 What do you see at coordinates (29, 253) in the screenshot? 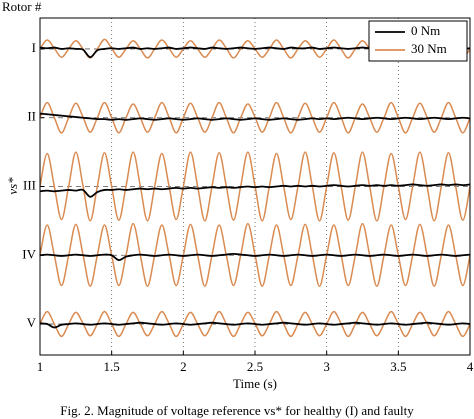
I see `y-tick-label: IV` at bounding box center [29, 253].